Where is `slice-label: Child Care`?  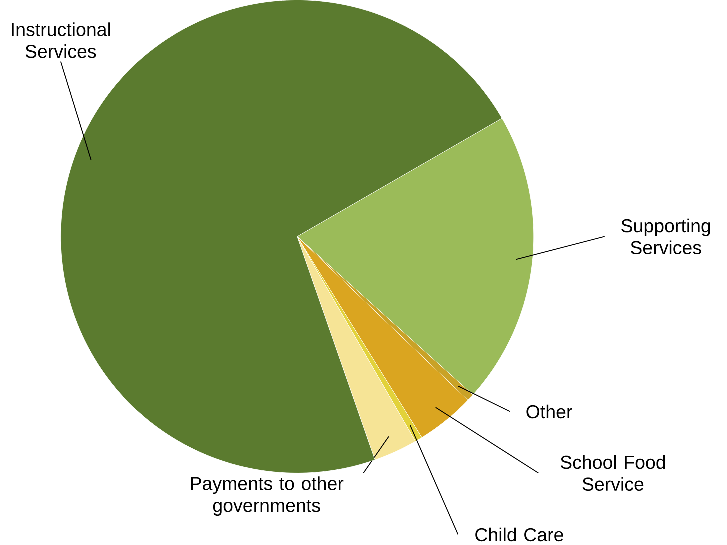
slice-label: Child Care is located at coordinates (520, 535).